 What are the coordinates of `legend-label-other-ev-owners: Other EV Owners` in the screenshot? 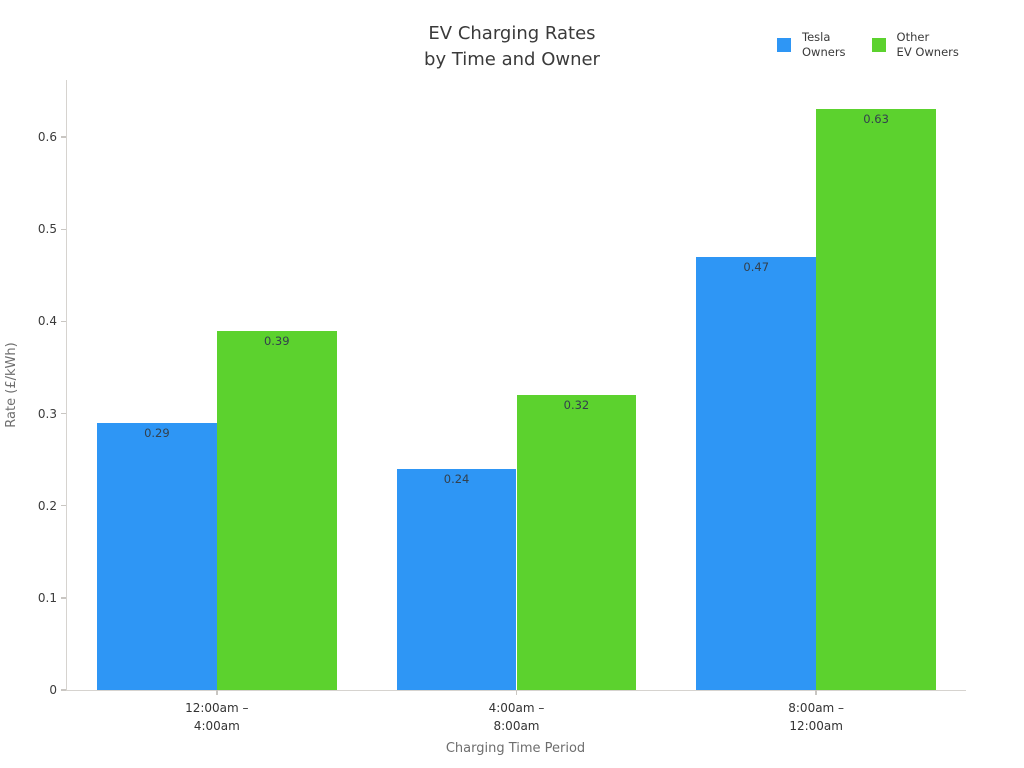 It's located at (927, 44).